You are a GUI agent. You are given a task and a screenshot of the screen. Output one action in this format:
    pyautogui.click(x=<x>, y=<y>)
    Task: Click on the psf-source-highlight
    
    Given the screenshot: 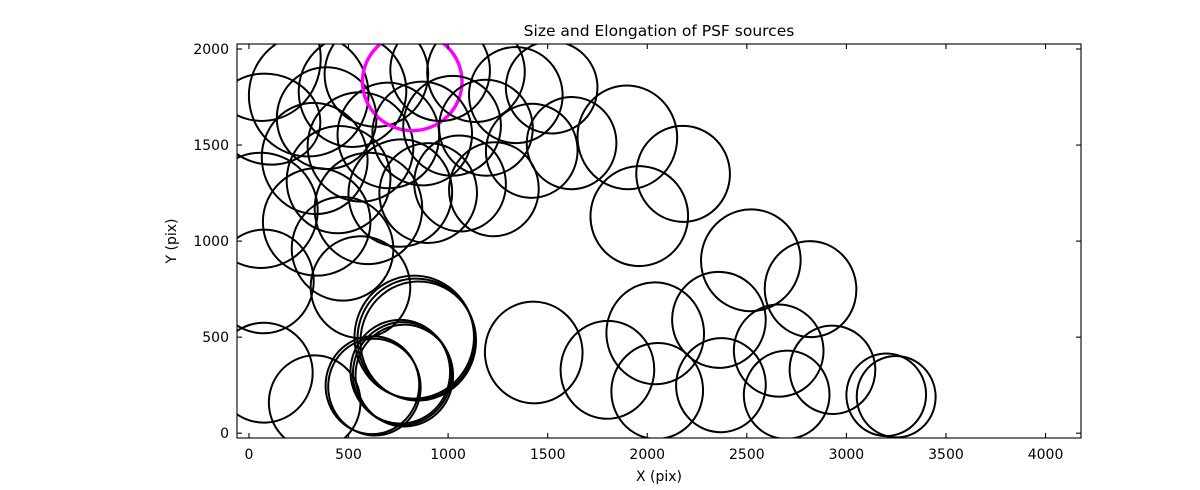 What is the action you would take?
    pyautogui.click(x=412, y=88)
    